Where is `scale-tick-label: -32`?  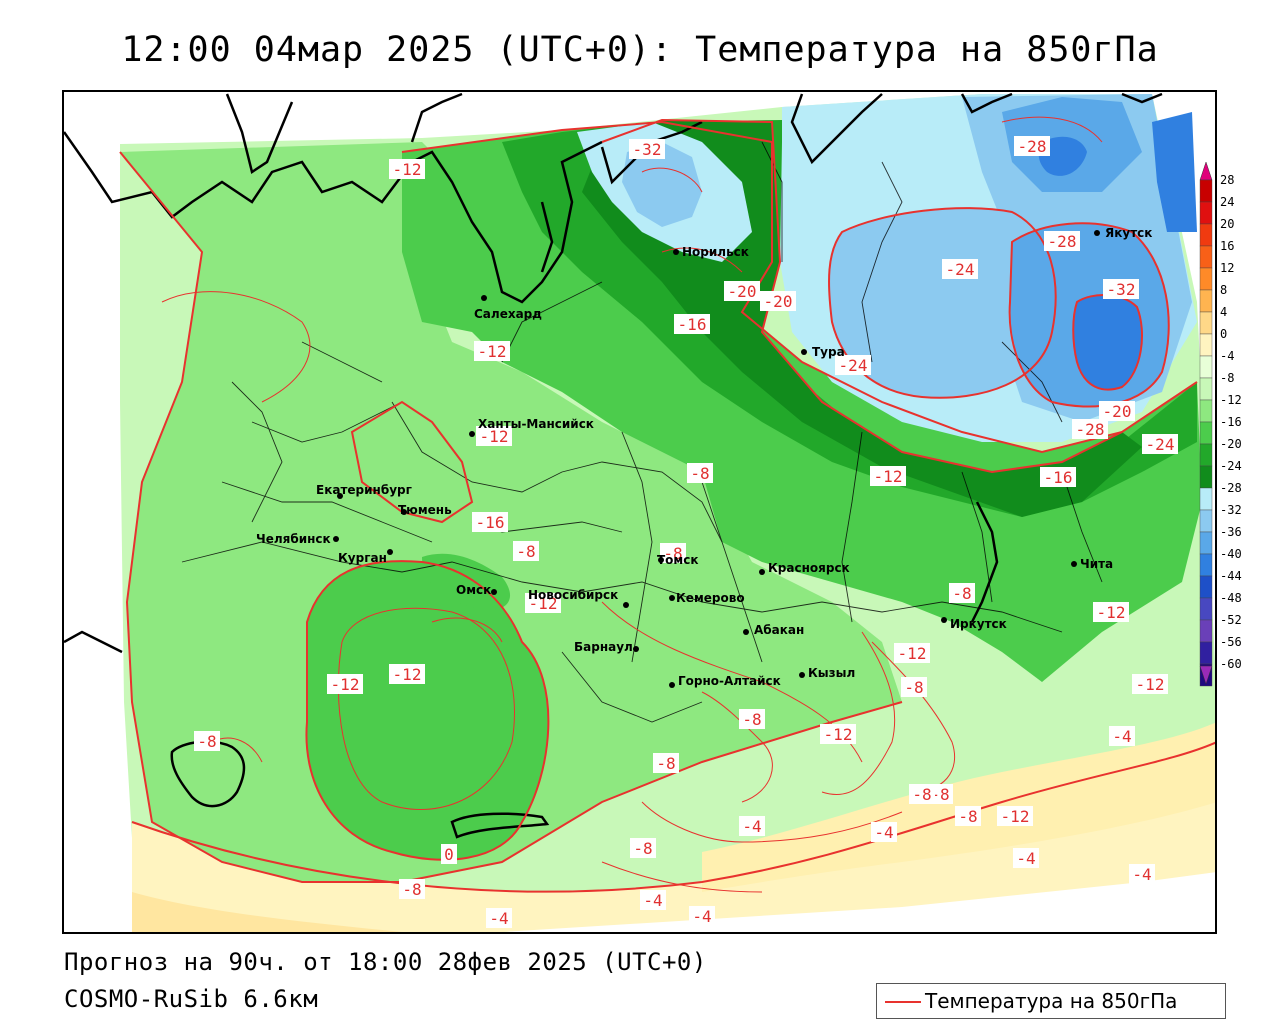
scale-tick-label: -32 is located at coordinates (1231, 510).